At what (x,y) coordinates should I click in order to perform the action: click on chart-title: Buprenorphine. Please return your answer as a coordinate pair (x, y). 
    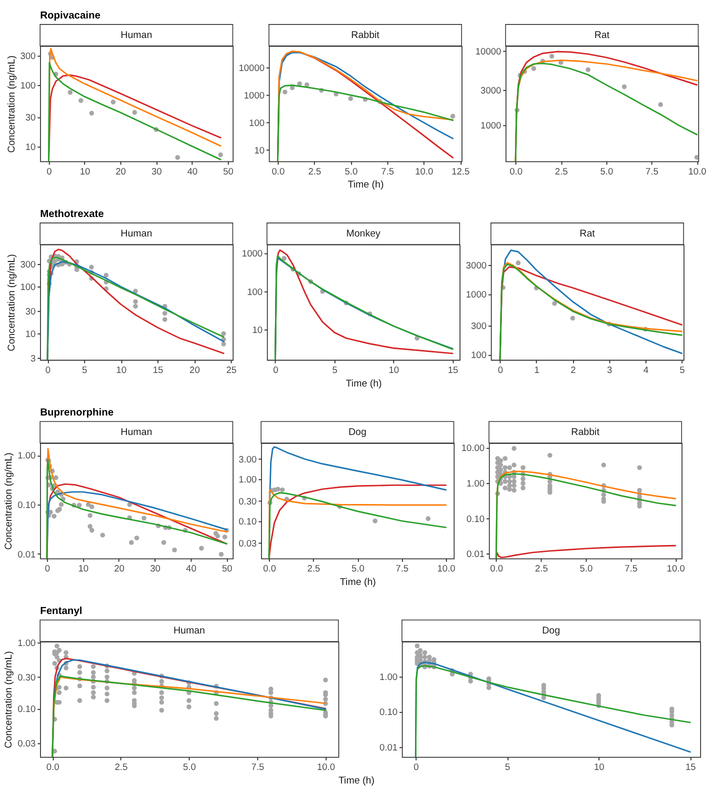
    Looking at the image, I should click on (77, 413).